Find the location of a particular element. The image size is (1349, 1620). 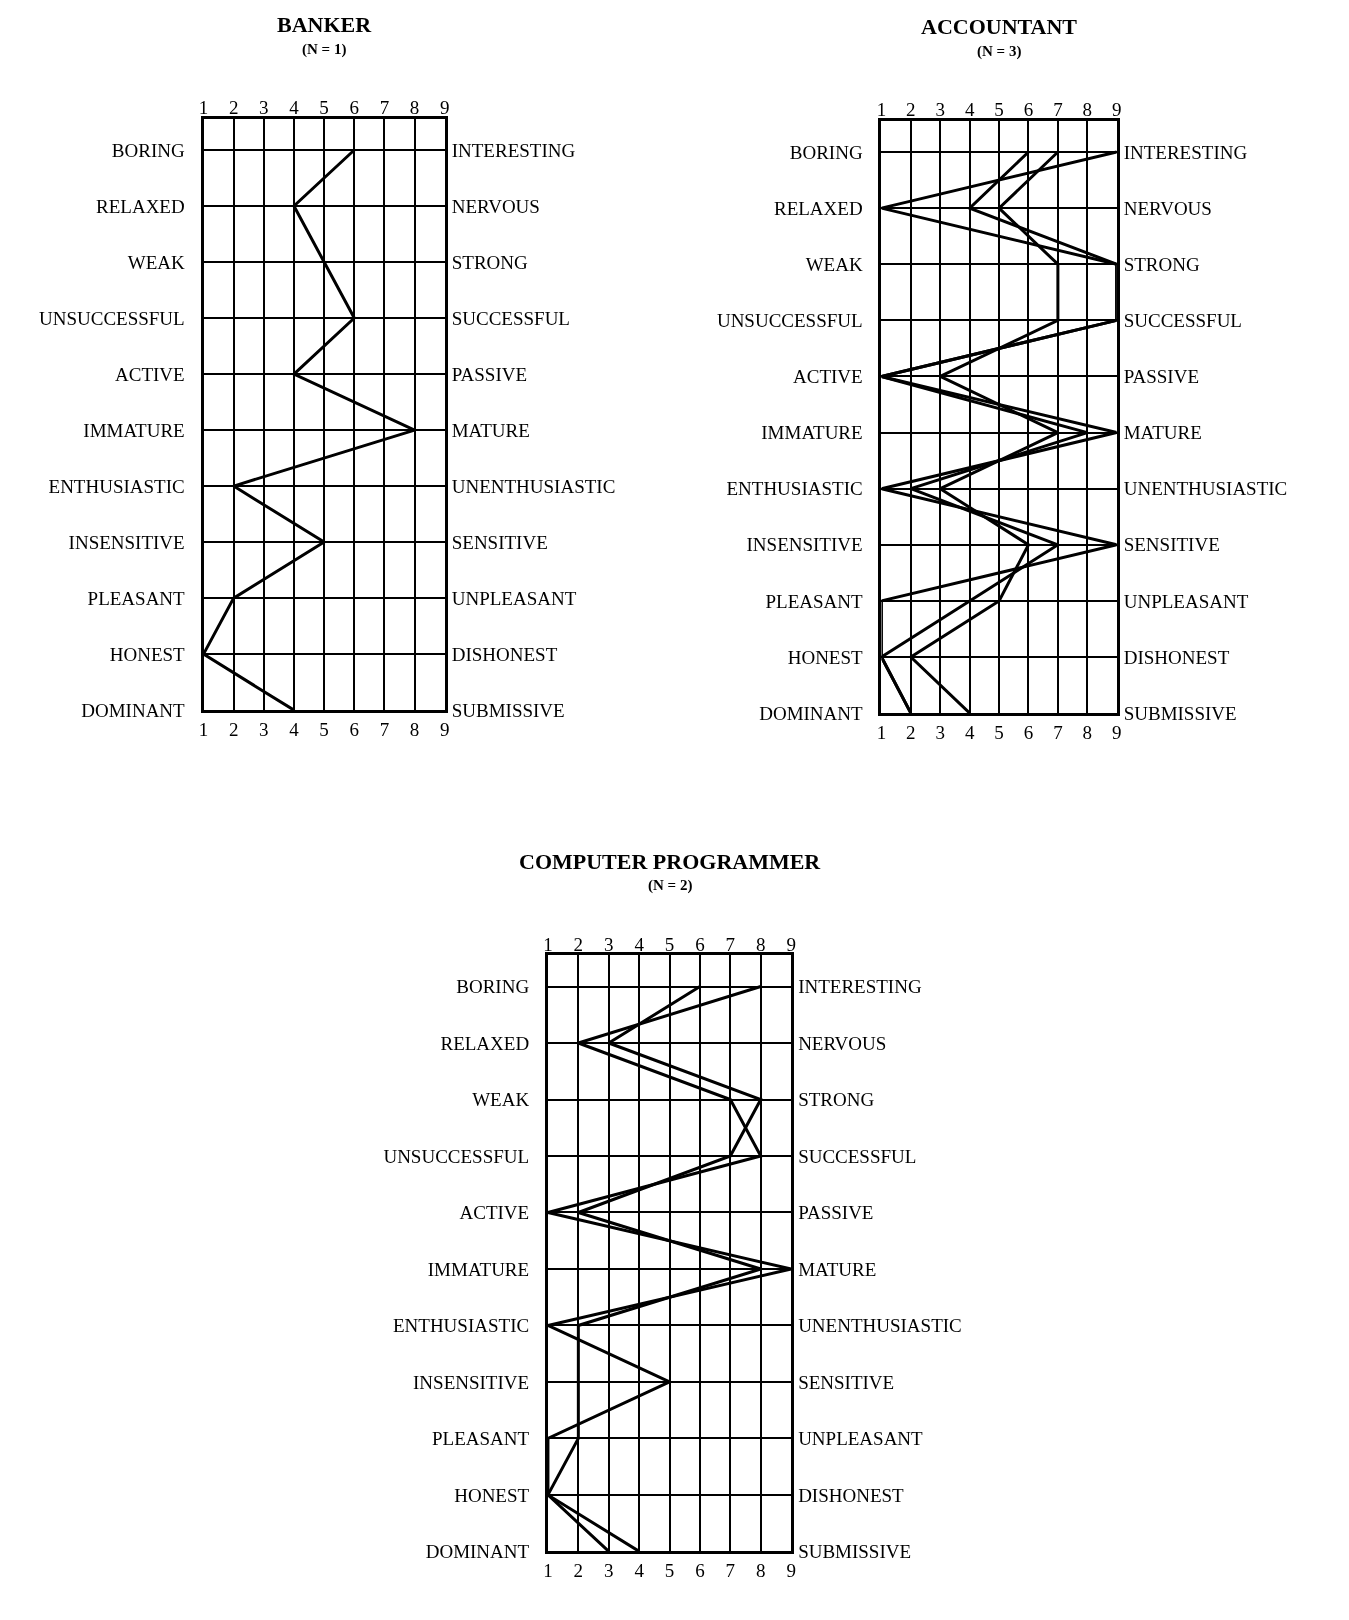

y2-tick-label: PASSIVE is located at coordinates (1161, 377).